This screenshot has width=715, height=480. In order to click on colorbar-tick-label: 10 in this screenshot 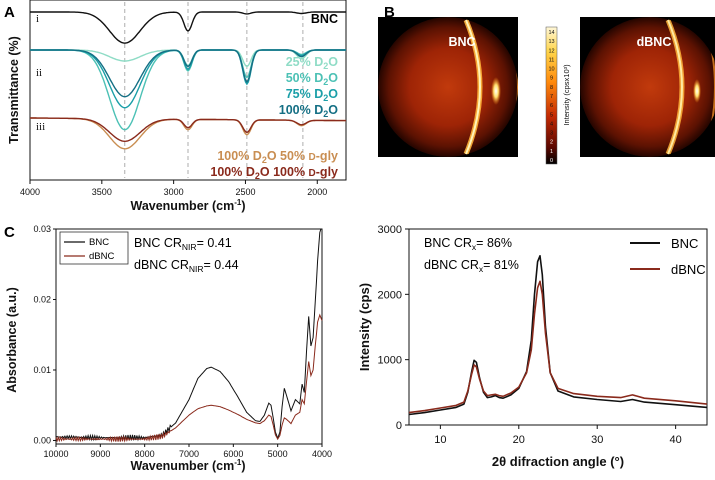, I will do `click(551, 70)`.